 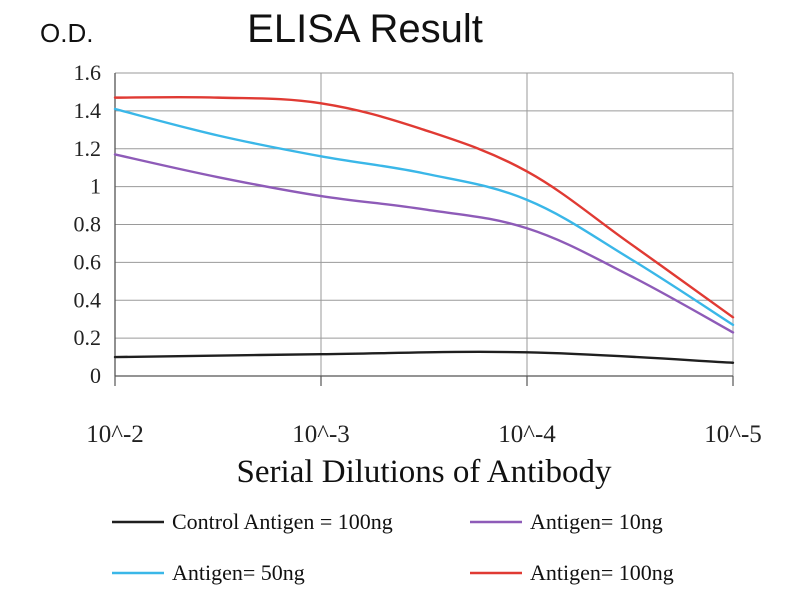 I want to click on y-tick-label: 0.6, so click(x=88, y=261).